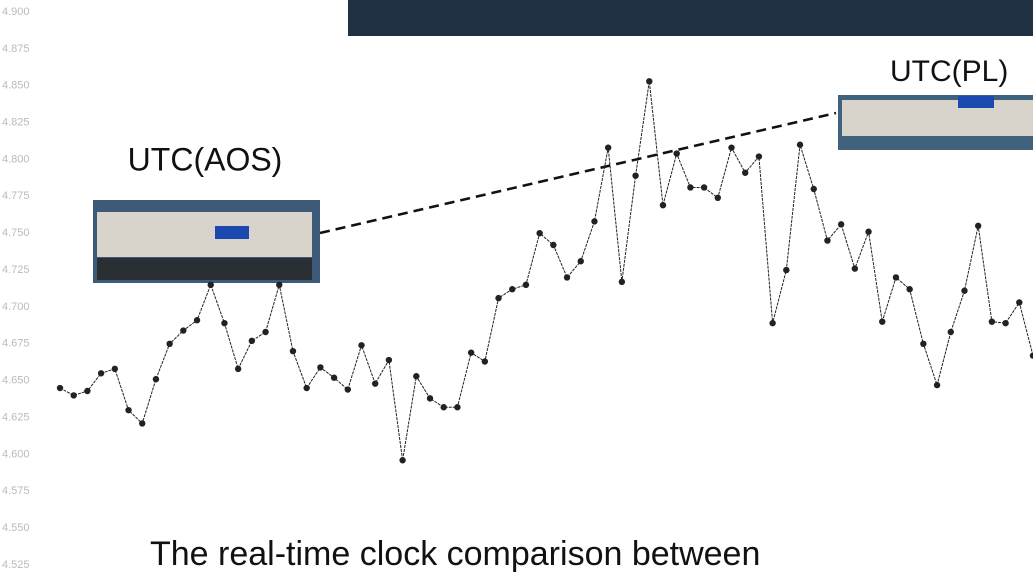  Describe the element at coordinates (16, 528) in the screenshot. I see `y-tick-label: 4.550` at that location.